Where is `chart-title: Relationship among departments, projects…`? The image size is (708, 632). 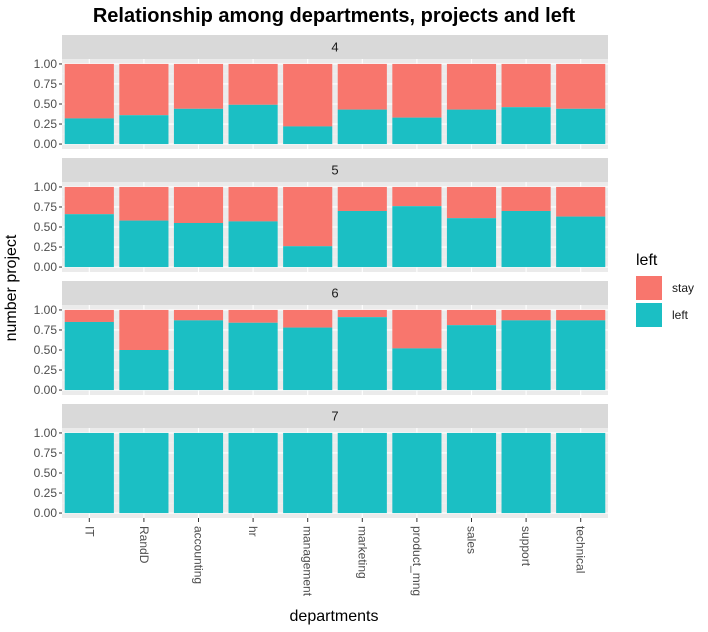 chart-title: Relationship among departments, projects… is located at coordinates (334, 16).